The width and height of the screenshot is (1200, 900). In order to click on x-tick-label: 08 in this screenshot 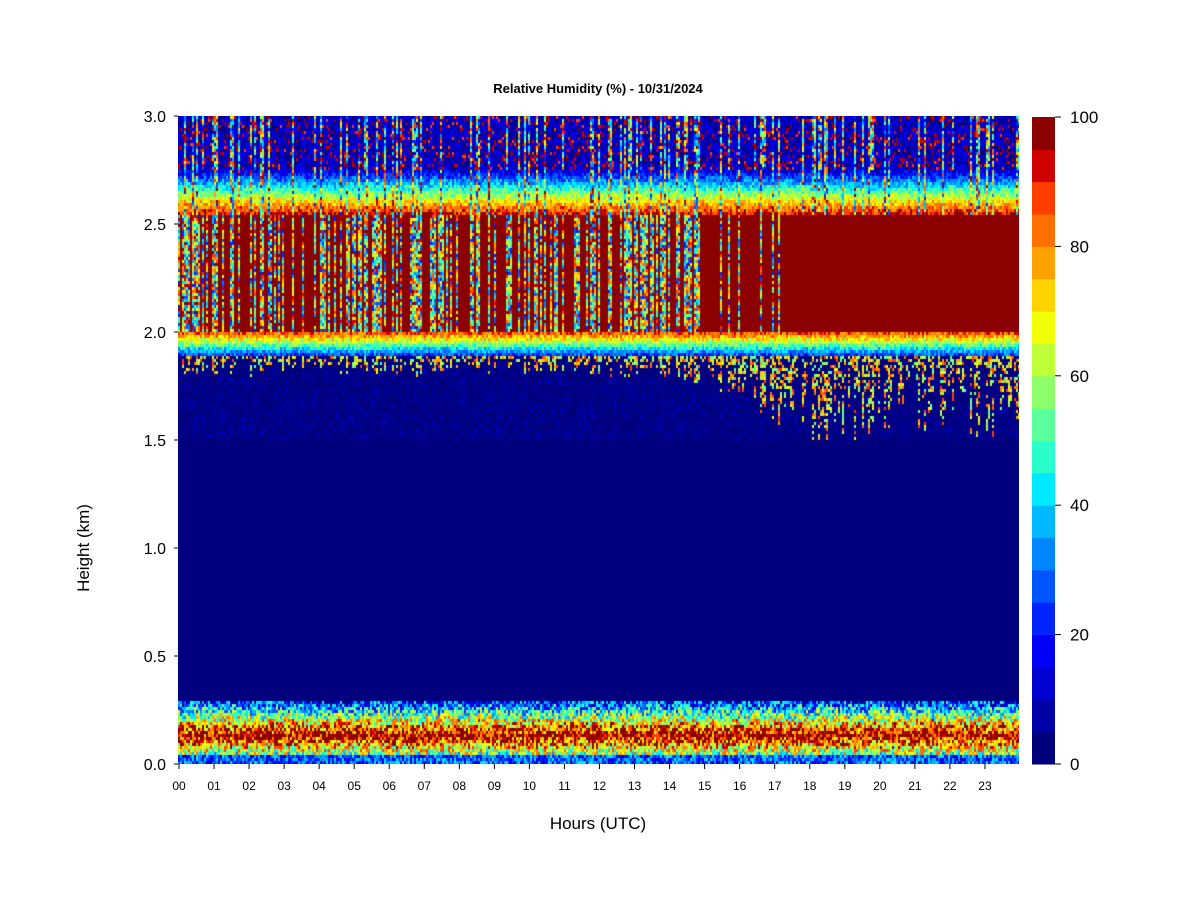, I will do `click(460, 786)`.